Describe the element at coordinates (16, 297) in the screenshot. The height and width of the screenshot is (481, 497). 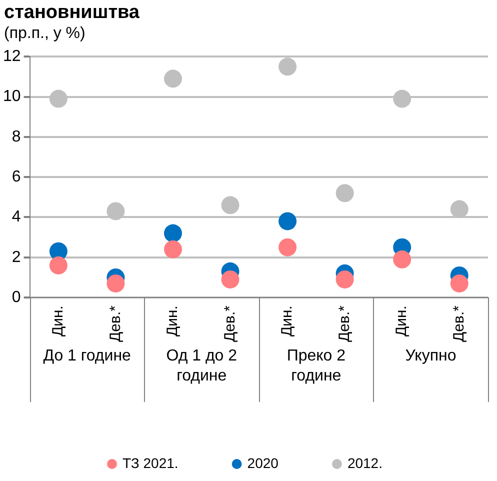
I see `y-tick-label: 0` at that location.